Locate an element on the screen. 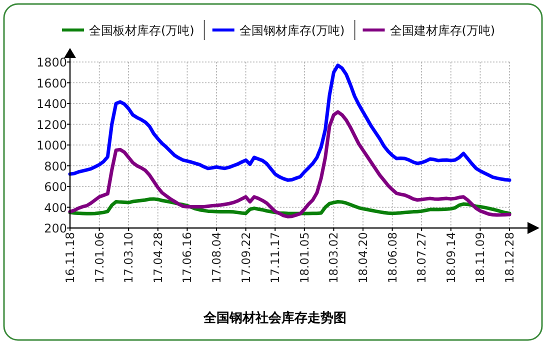 This screenshot has width=550, height=350. x-tick-label: 17.03.10 is located at coordinates (129, 258).